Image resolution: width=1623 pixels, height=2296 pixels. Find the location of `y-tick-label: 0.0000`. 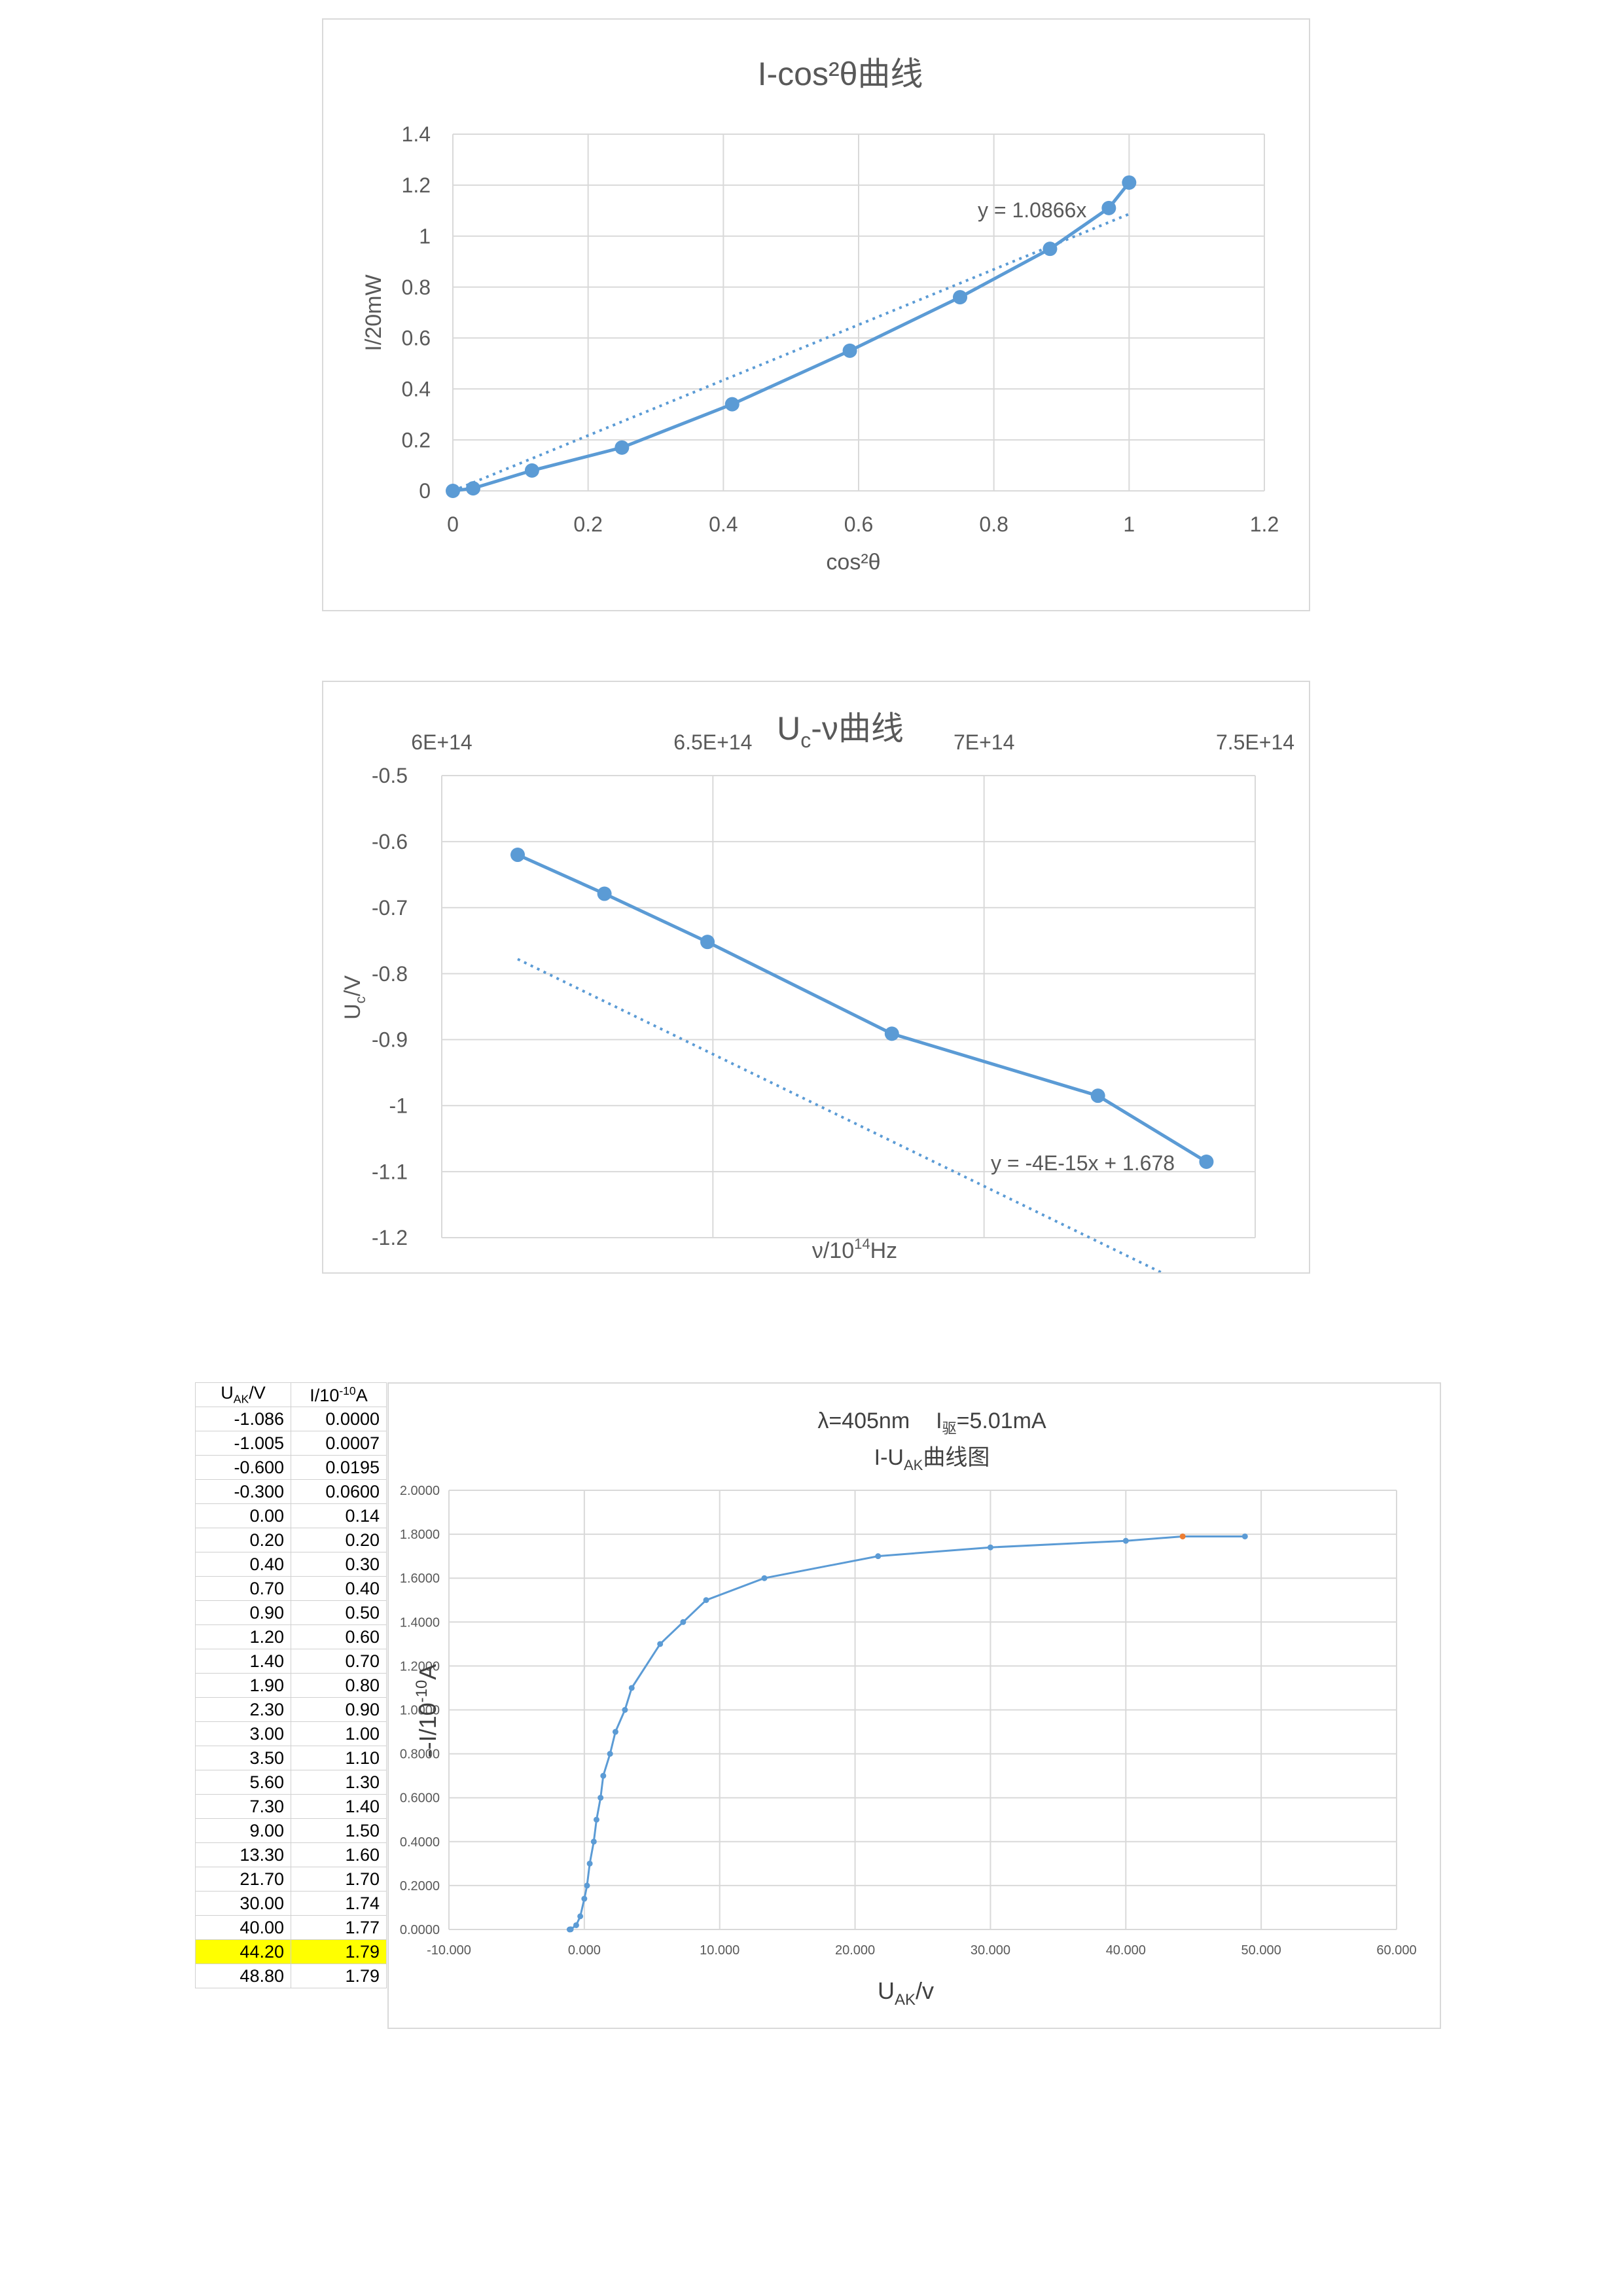

y-tick-label: 0.0000 is located at coordinates (420, 1930).